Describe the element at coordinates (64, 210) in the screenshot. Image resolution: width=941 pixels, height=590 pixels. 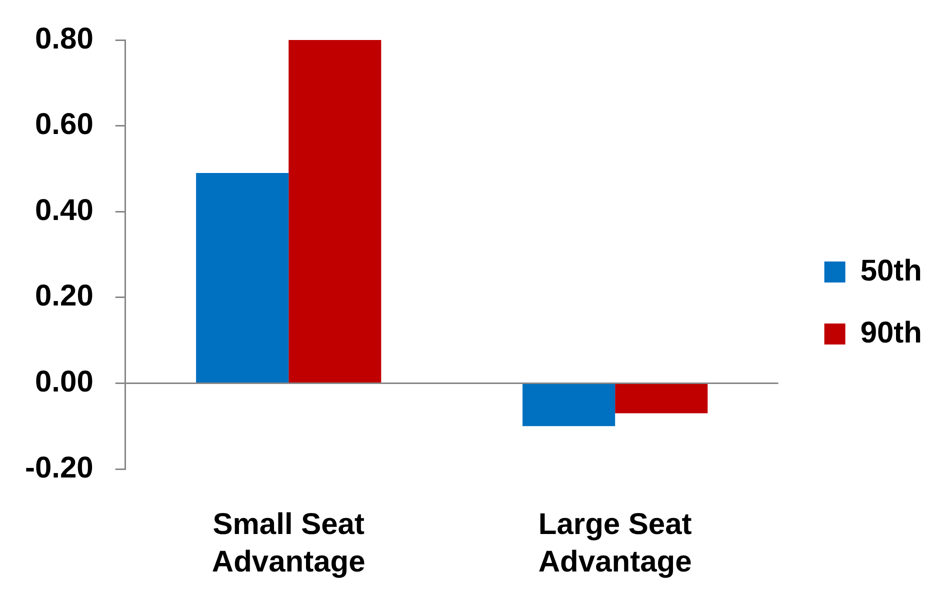
I see `y-tick-label: 0.40` at that location.